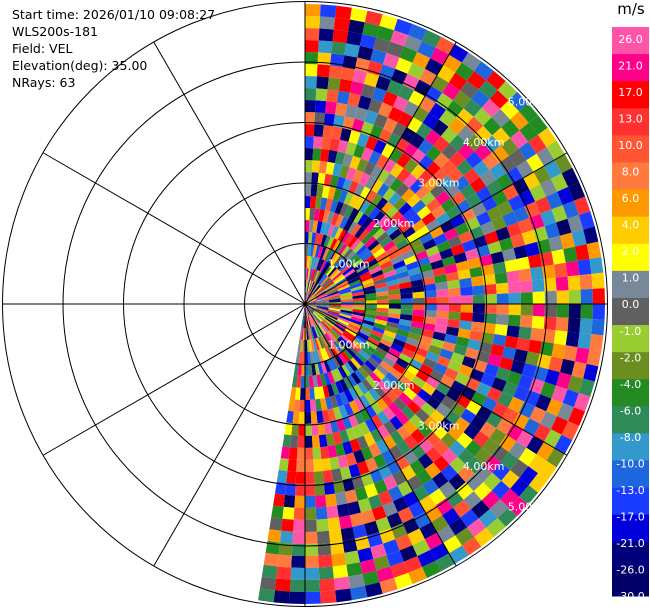 The height and width of the screenshot is (610, 650). I want to click on colorbar-swatch, so click(630, 555).